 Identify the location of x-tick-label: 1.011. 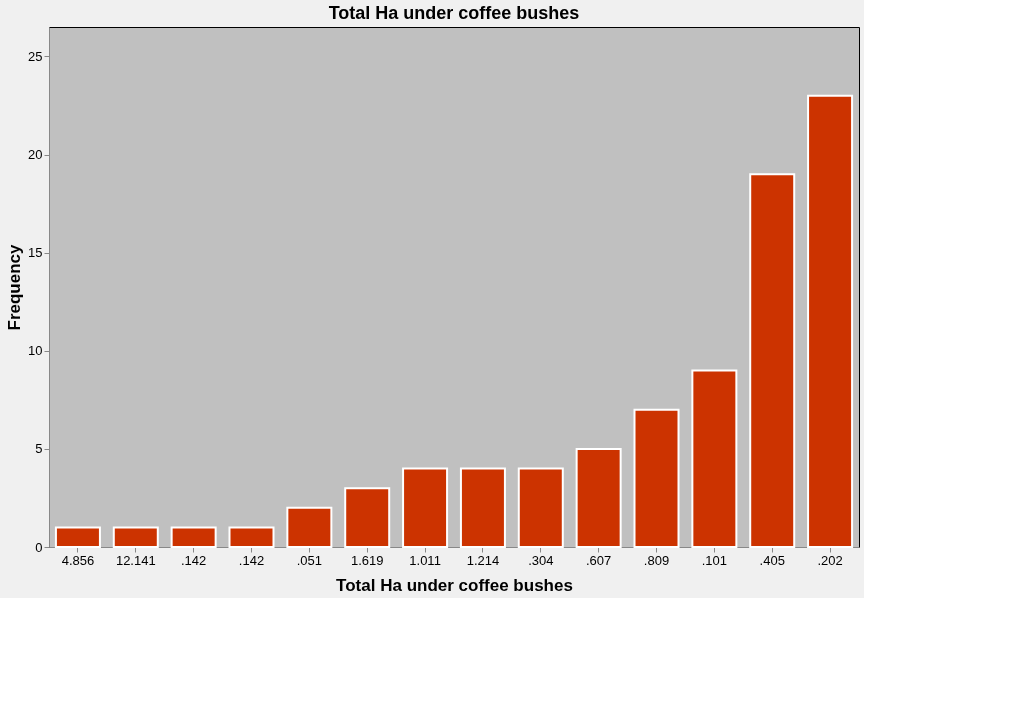
(425, 560).